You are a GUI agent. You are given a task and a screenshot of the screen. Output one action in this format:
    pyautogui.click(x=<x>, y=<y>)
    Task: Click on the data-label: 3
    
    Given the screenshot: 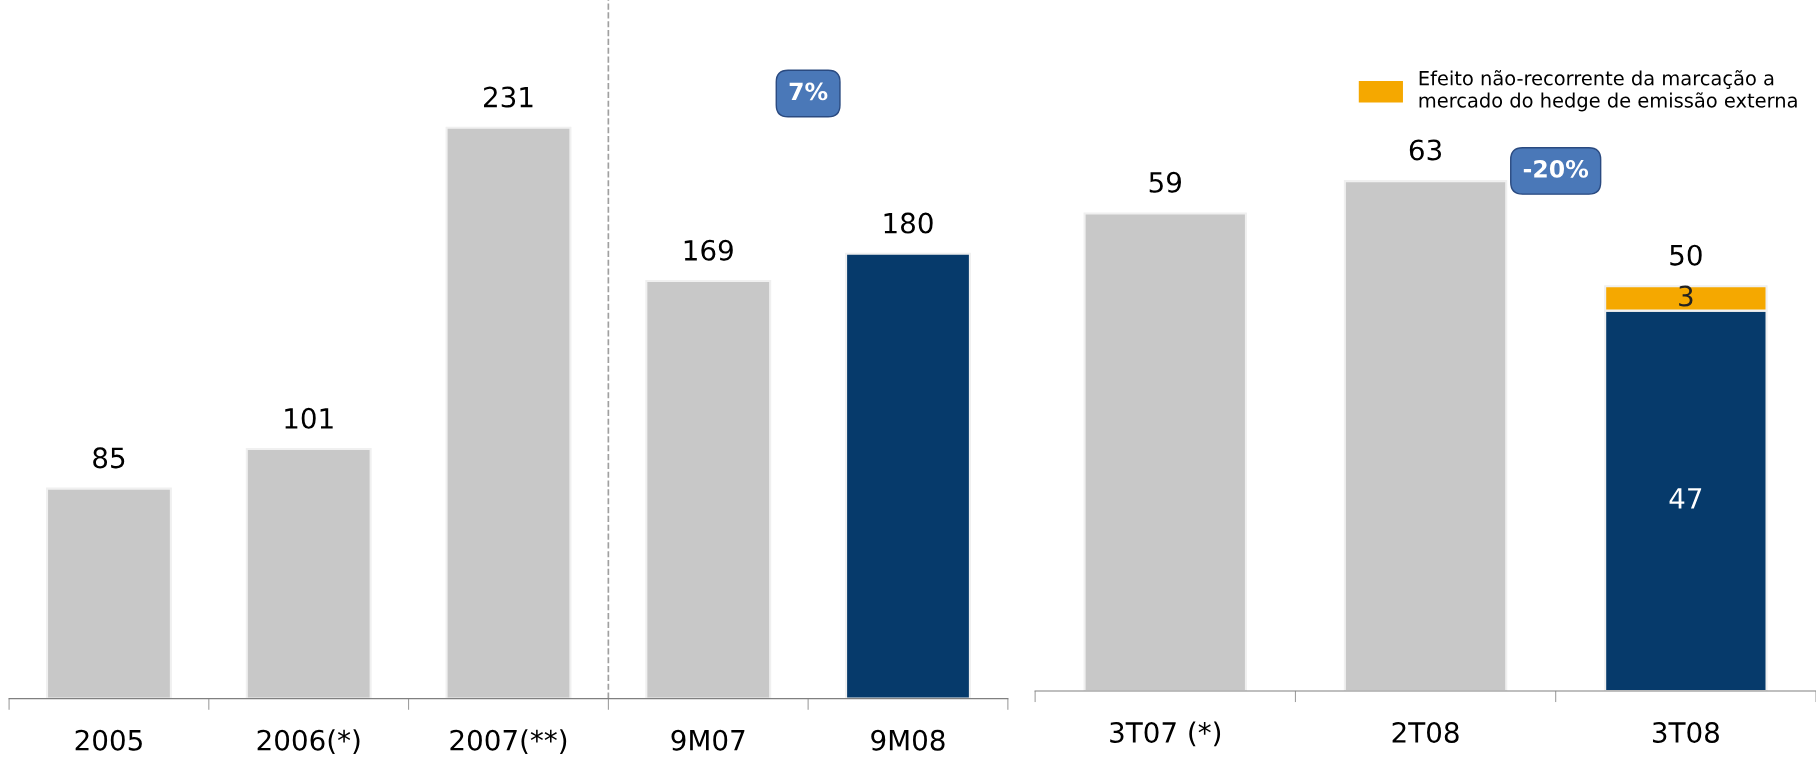 What is the action you would take?
    pyautogui.click(x=1686, y=296)
    